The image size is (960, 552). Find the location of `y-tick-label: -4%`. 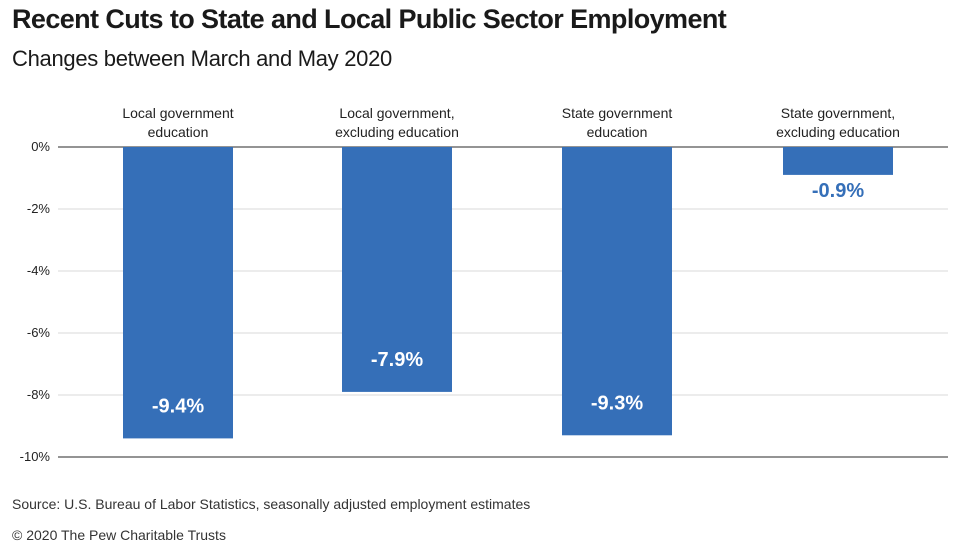

y-tick-label: -4% is located at coordinates (39, 270).